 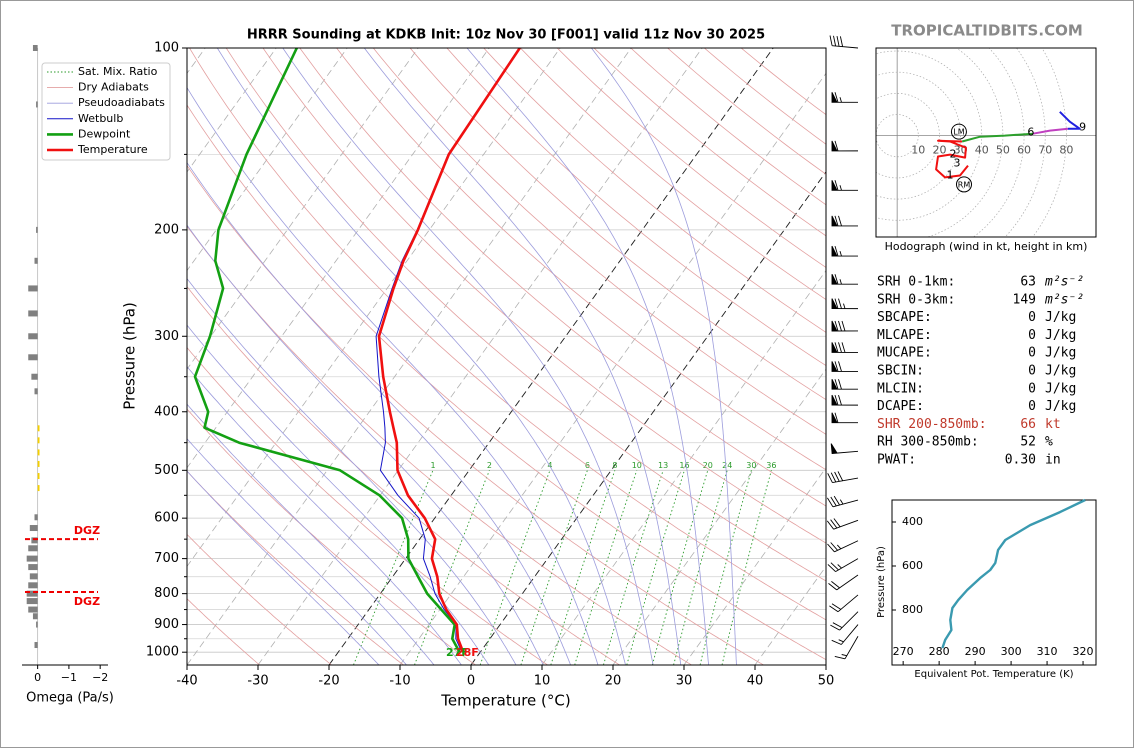 What do you see at coordinates (100, 118) in the screenshot?
I see `legend-label: Wetbulb` at bounding box center [100, 118].